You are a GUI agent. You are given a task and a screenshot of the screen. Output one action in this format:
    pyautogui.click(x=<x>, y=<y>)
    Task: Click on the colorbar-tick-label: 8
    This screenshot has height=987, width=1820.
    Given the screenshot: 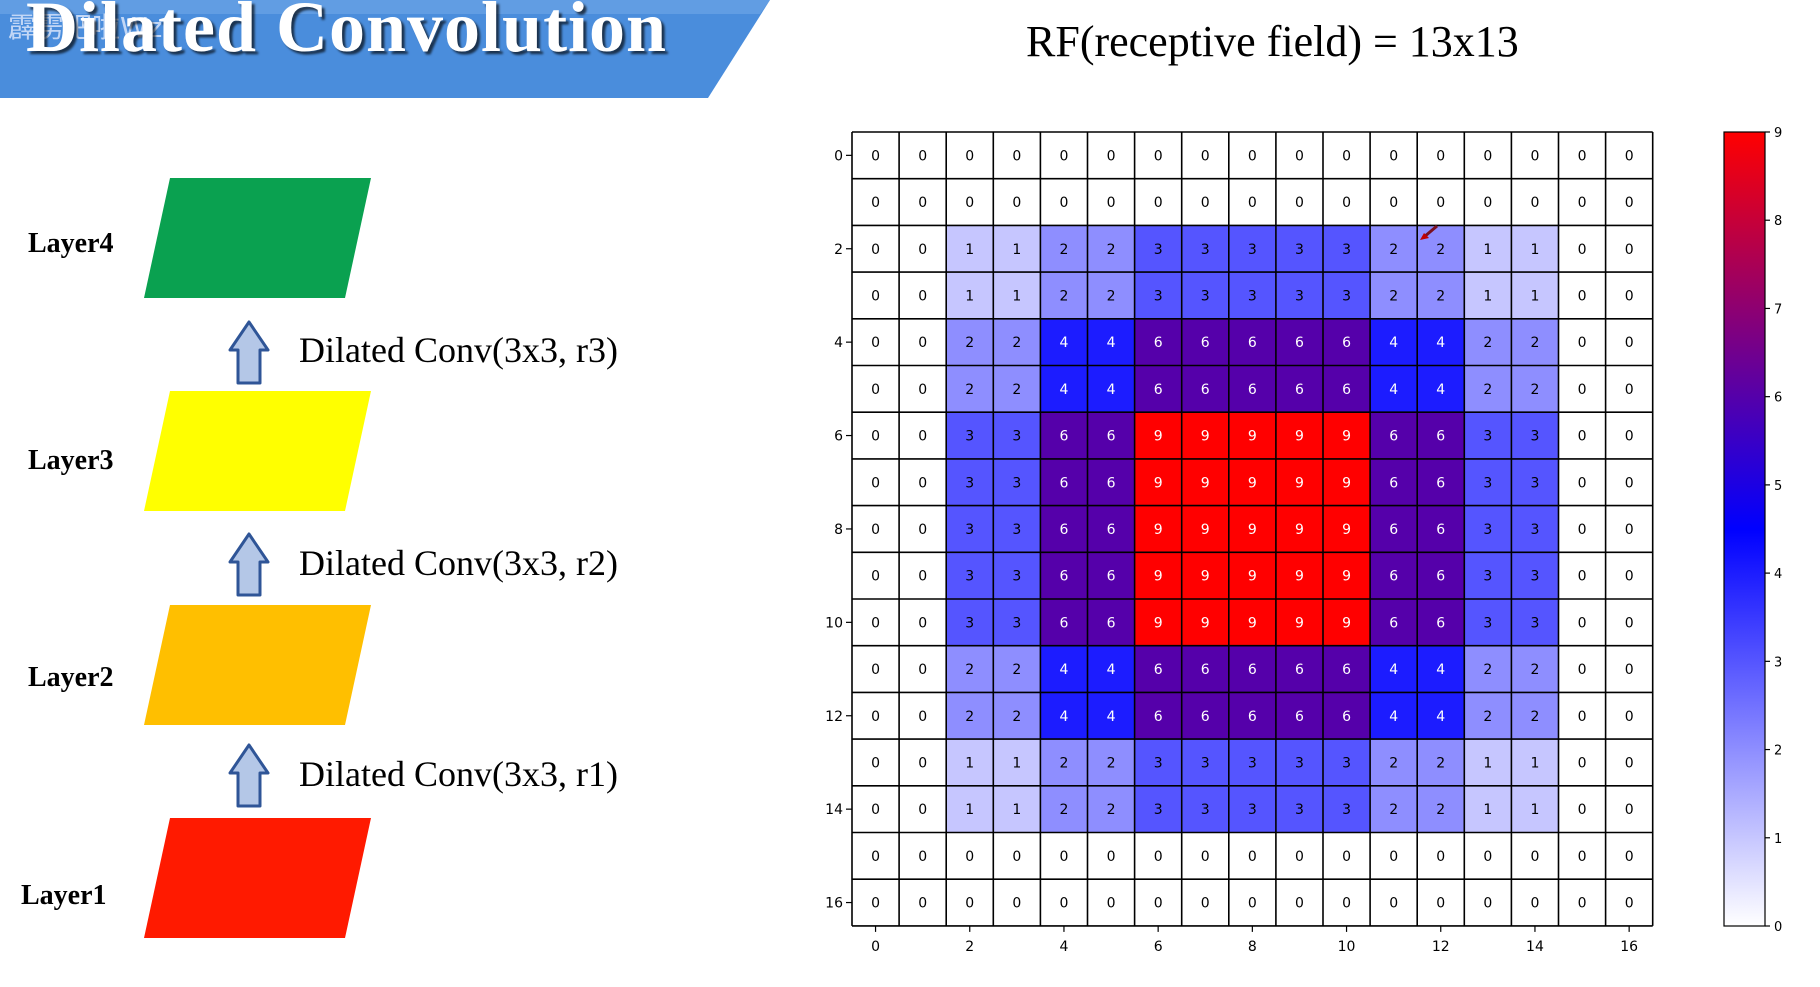 What is the action you would take?
    pyautogui.click(x=1778, y=221)
    